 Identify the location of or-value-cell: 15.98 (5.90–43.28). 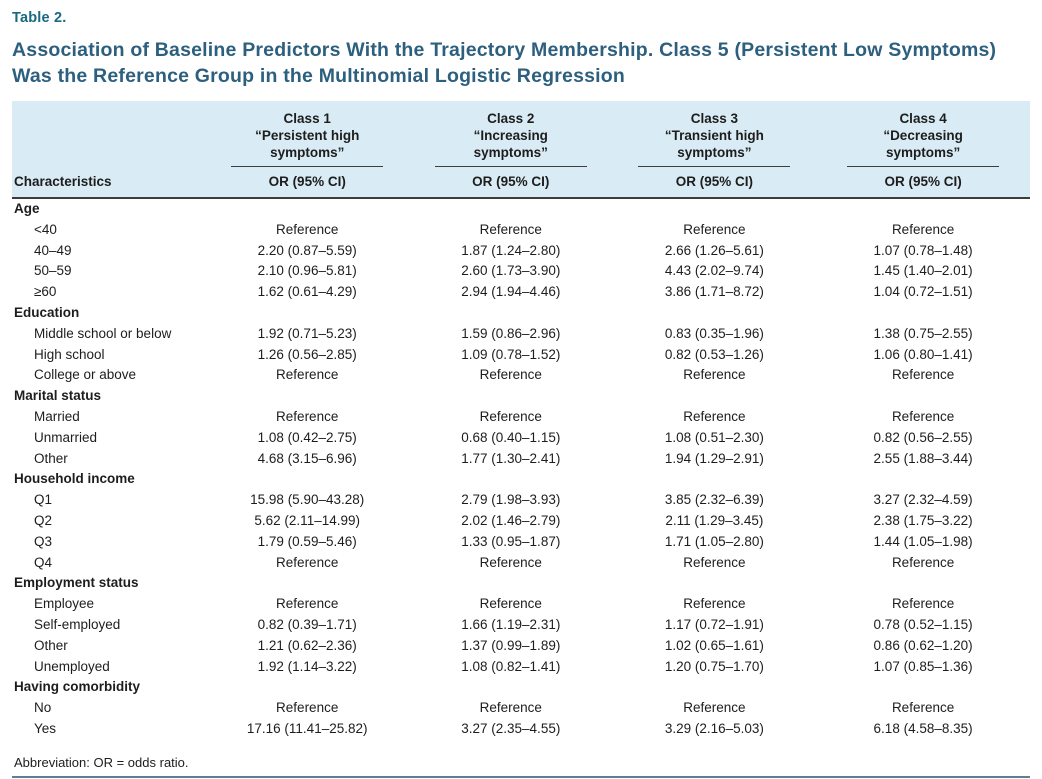
(307, 500).